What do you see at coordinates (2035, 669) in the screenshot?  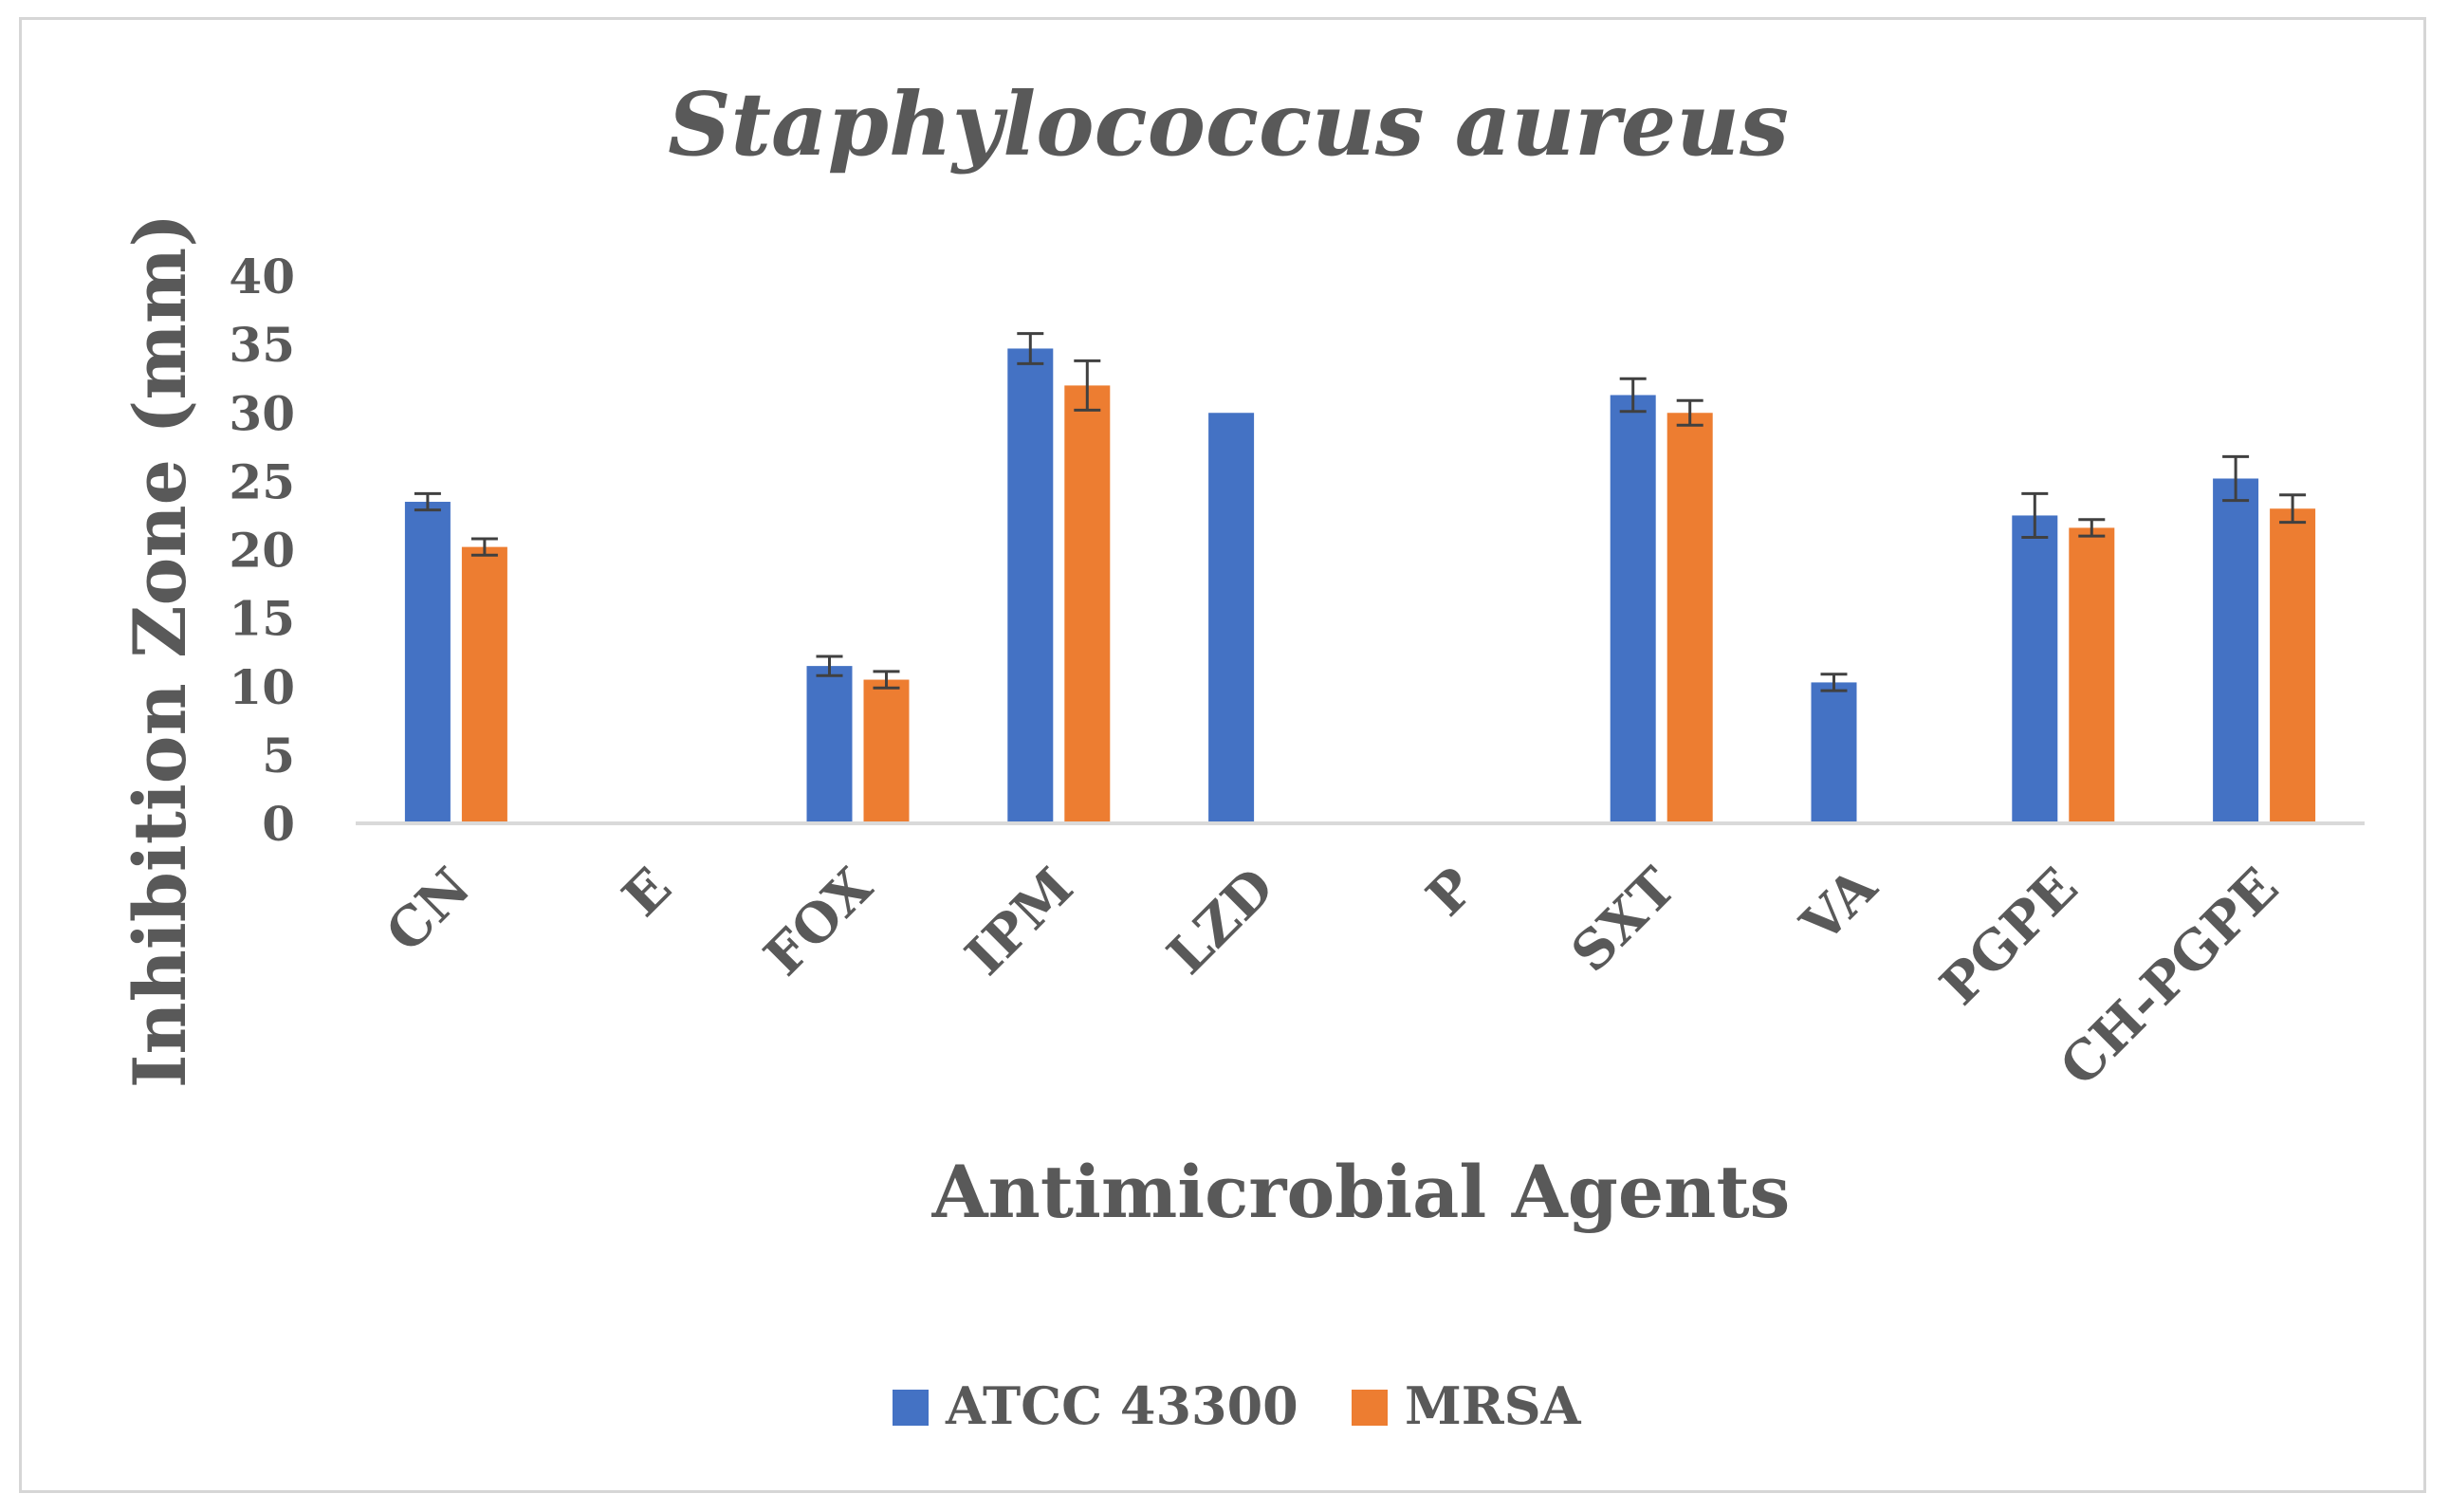 I see `bar-atcc-43300-pgpe` at bounding box center [2035, 669].